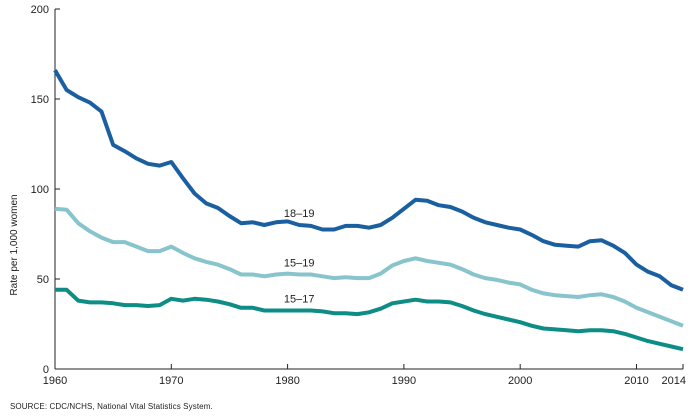 This screenshot has width=700, height=417. I want to click on series-label: 15–17, so click(299, 300).